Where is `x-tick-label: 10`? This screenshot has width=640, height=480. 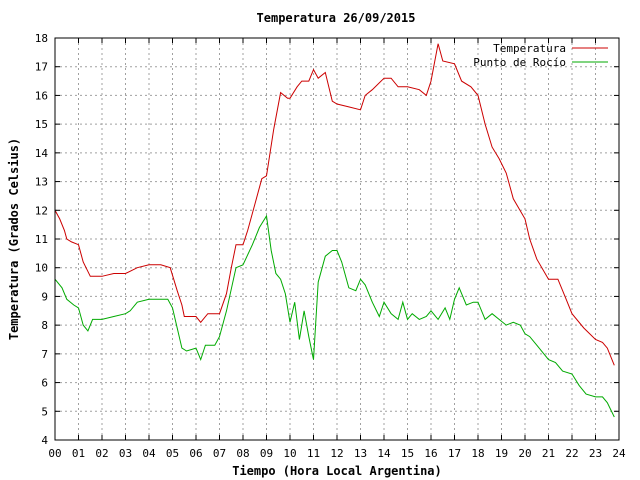
x-tick-label: 10 is located at coordinates (289, 453).